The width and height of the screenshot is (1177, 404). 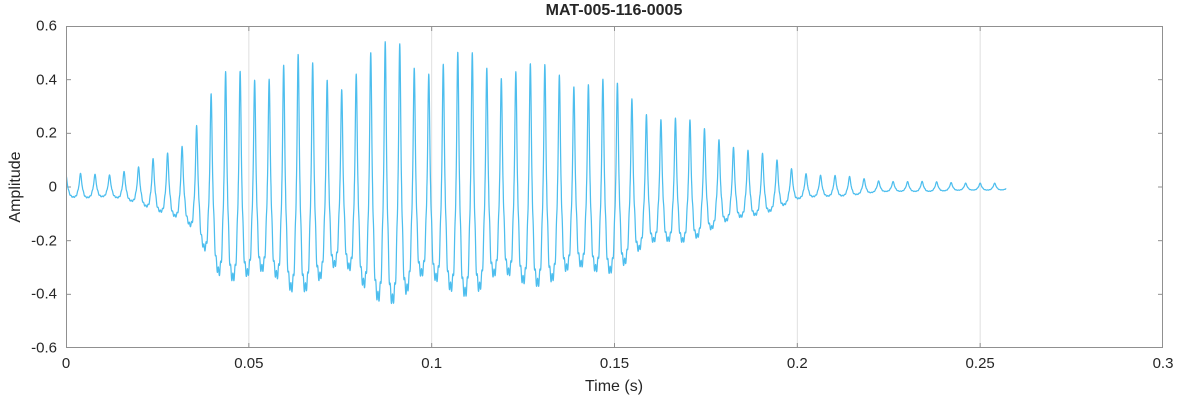 I want to click on x-axis-label: Time (s), so click(x=614, y=386).